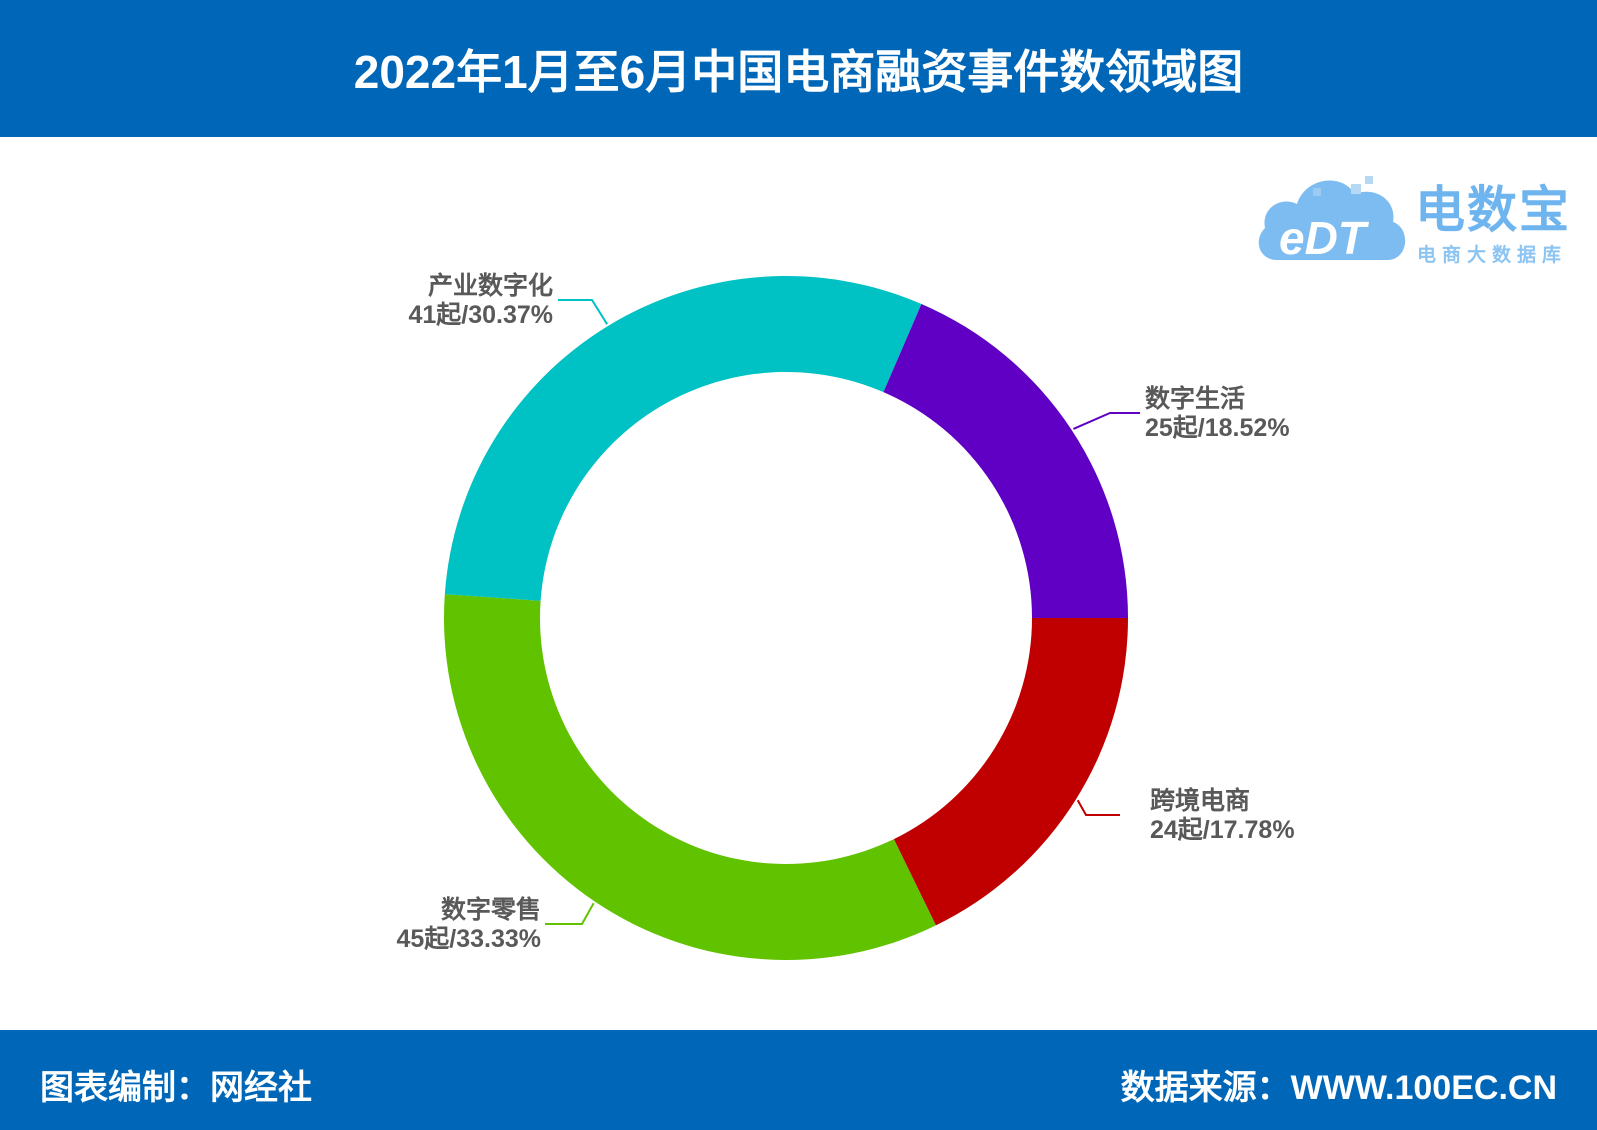 This screenshot has width=1597, height=1130. I want to click on slice-name-label: 跨境电商, so click(1200, 800).